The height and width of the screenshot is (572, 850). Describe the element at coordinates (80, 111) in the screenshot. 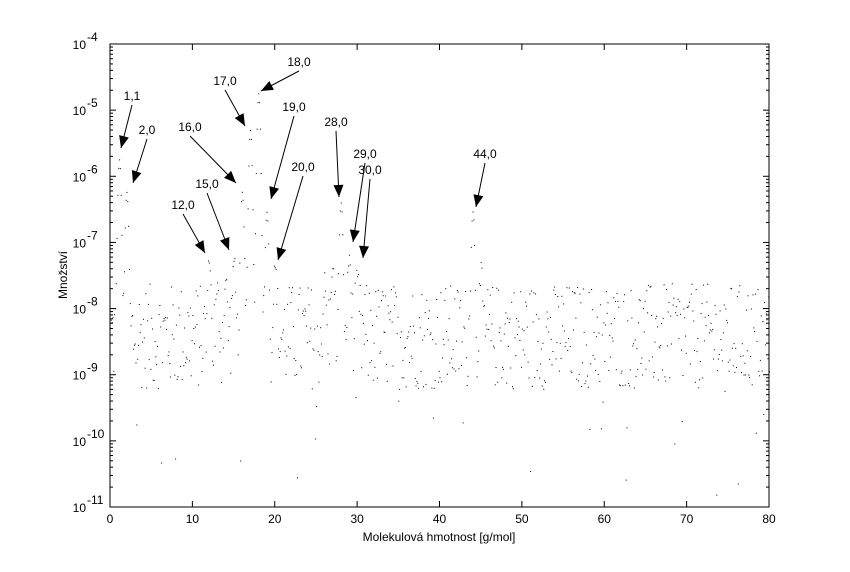

I see `y-tick-label: 10` at that location.